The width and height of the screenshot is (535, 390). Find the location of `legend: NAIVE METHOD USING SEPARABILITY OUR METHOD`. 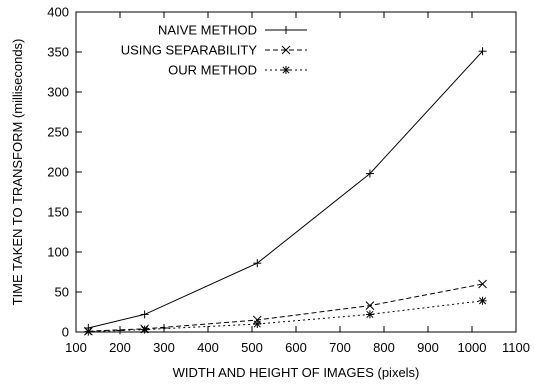

legend: NAIVE METHOD USING SEPARABILITY OUR METHOD is located at coordinates (214, 50).